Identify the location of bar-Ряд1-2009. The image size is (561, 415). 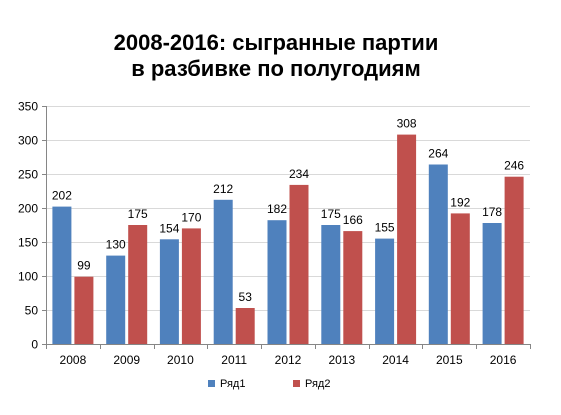
(116, 299).